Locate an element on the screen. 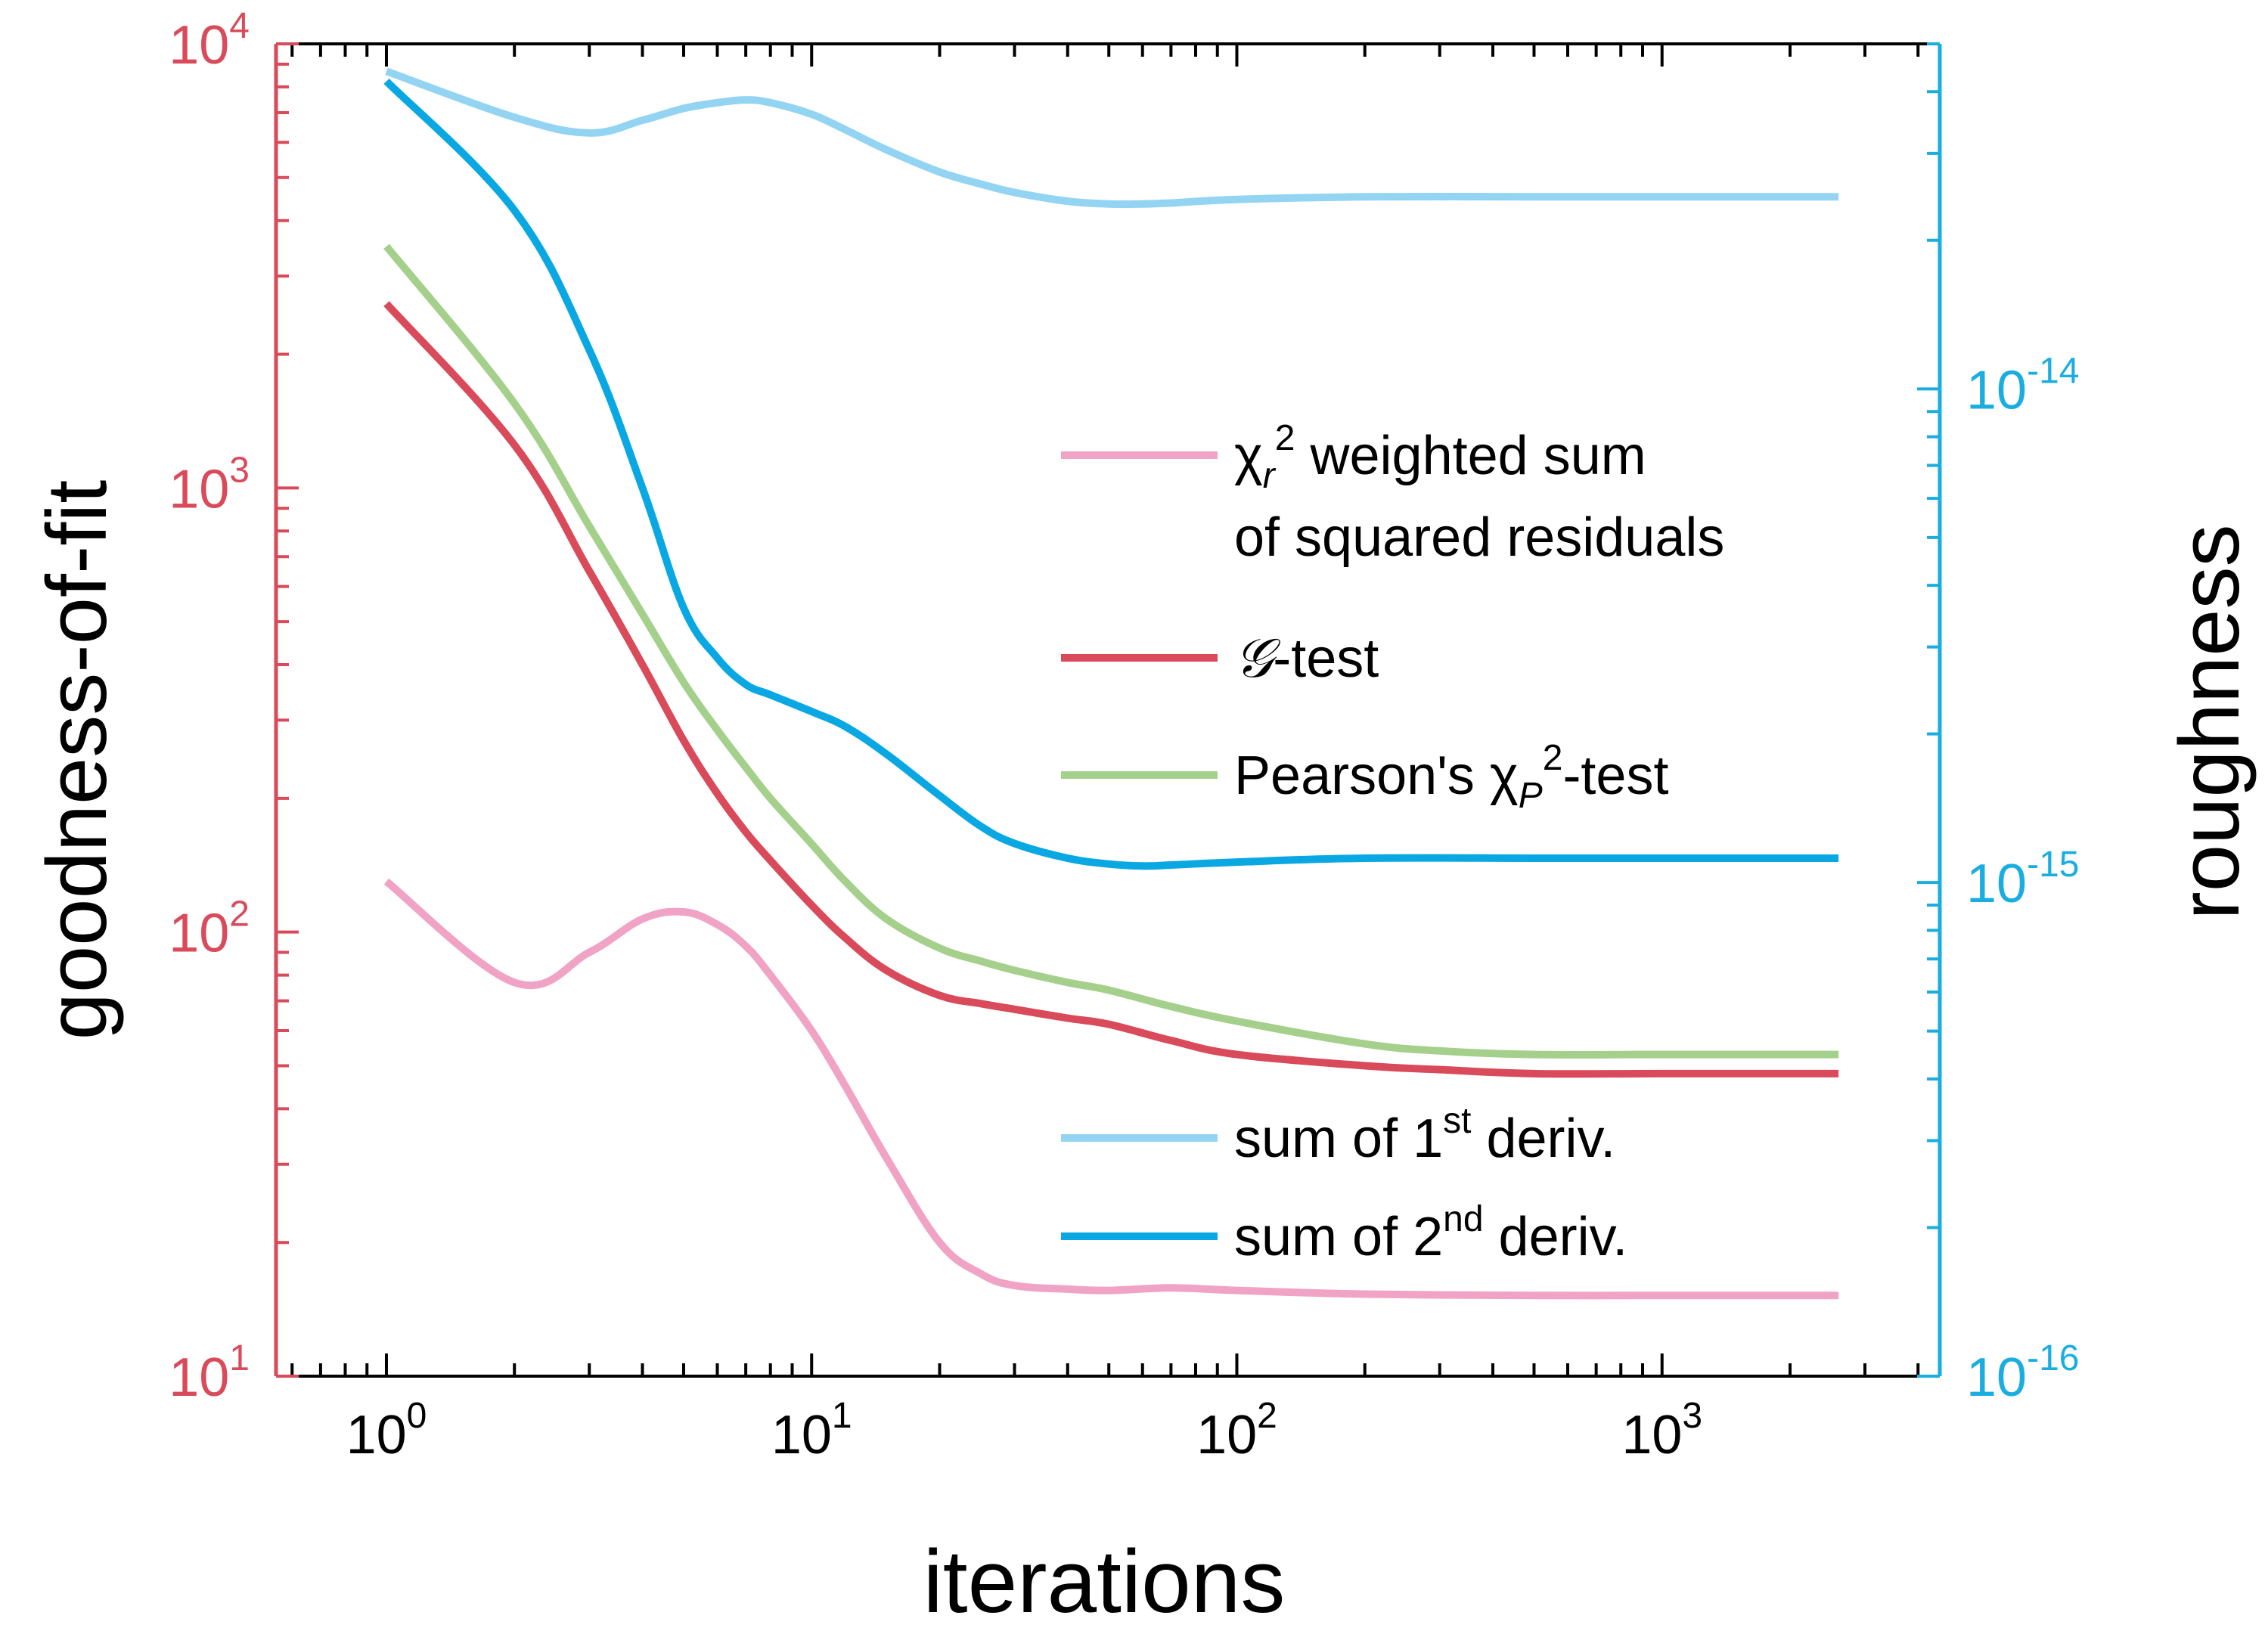 This screenshot has height=1634, width=2268. y-tick-label-left: 10¹ is located at coordinates (209, 1373).